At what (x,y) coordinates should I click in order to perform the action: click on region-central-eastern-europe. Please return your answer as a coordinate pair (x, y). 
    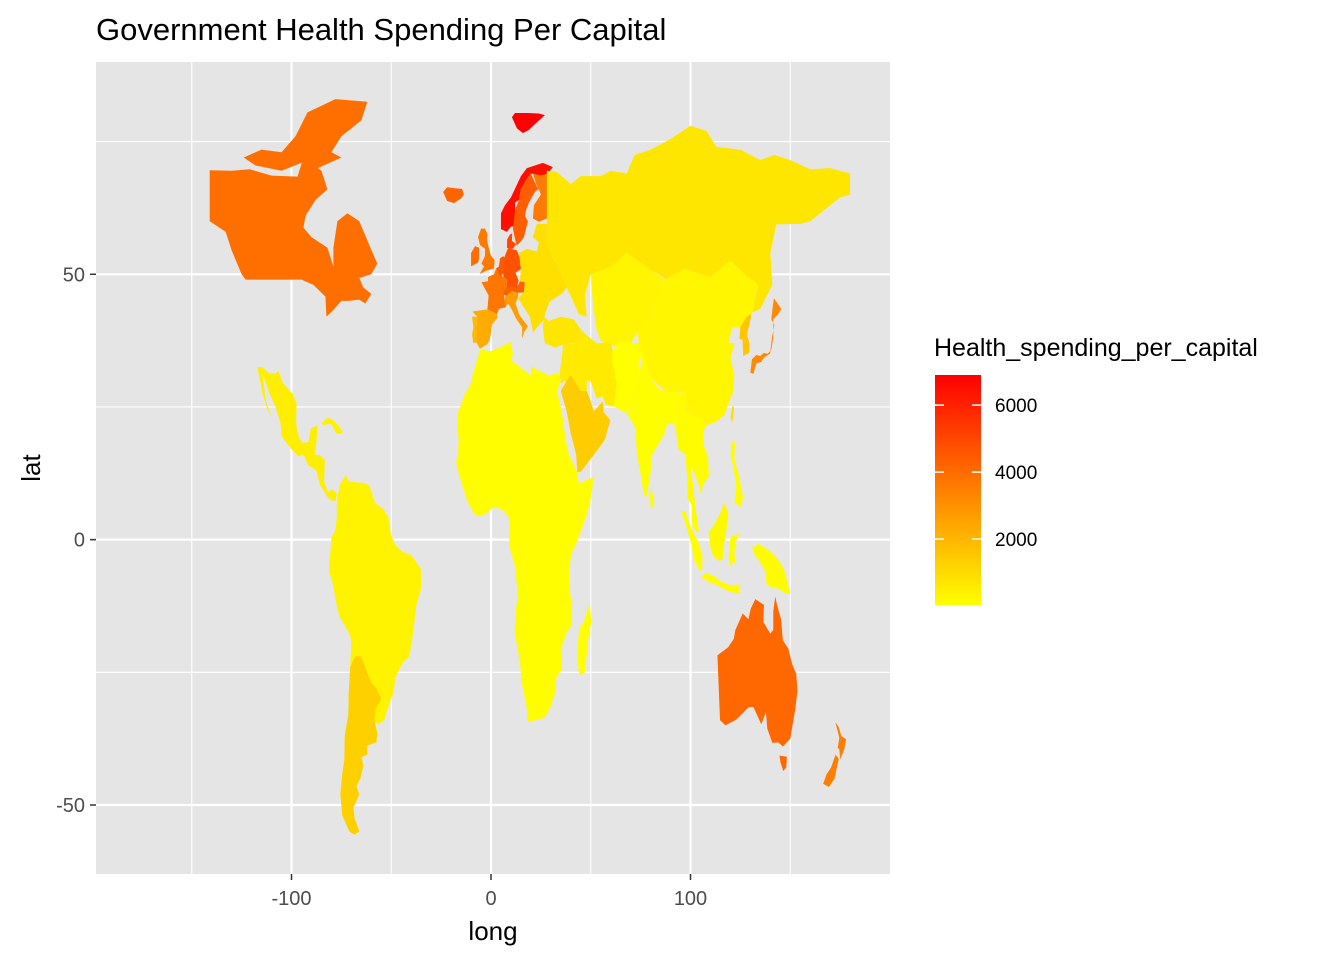
    Looking at the image, I should click on (542, 278).